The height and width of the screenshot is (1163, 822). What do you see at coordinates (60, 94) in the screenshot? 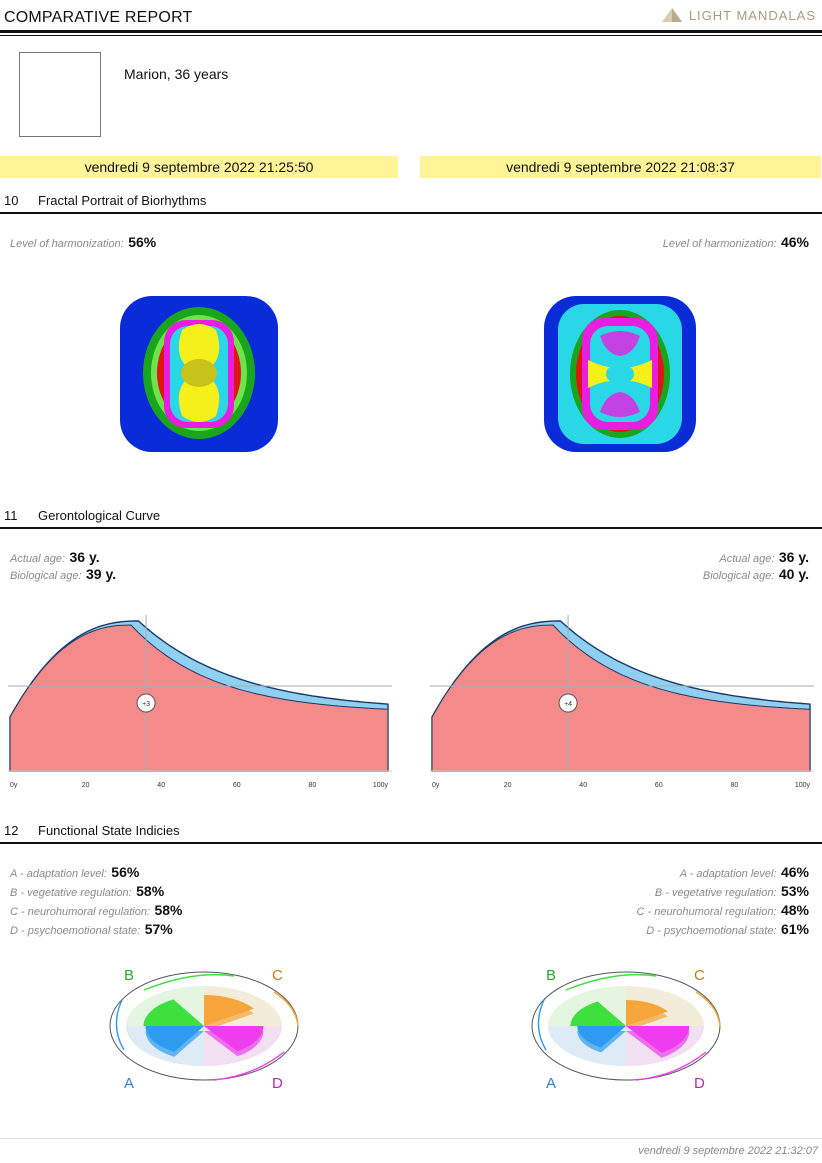
I see `patient-photo` at bounding box center [60, 94].